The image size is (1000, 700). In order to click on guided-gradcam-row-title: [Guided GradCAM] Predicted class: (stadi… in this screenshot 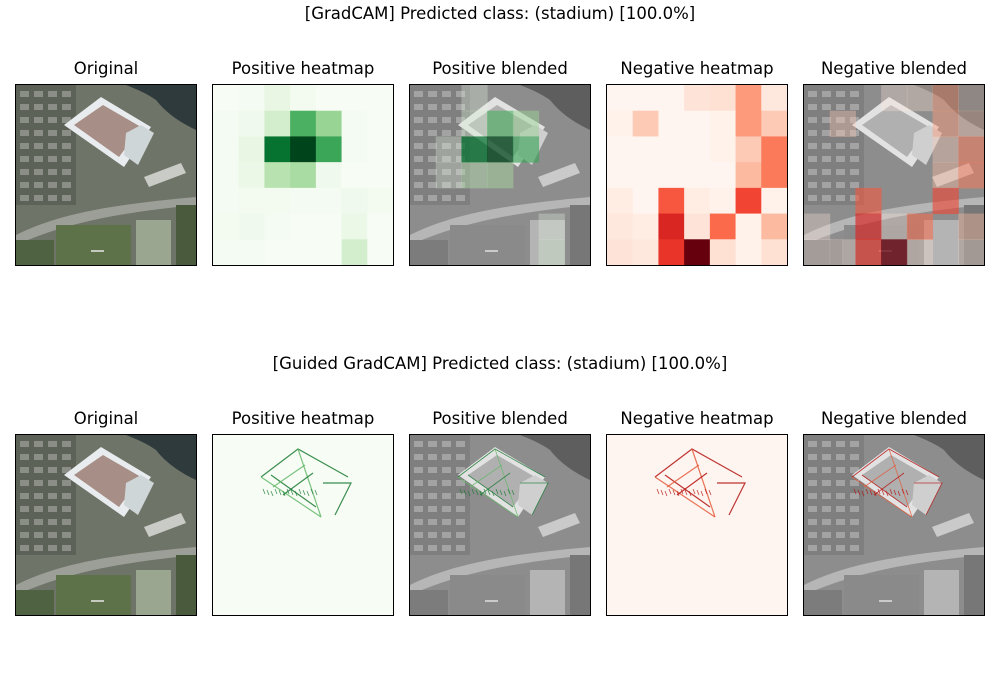, I will do `click(500, 363)`.